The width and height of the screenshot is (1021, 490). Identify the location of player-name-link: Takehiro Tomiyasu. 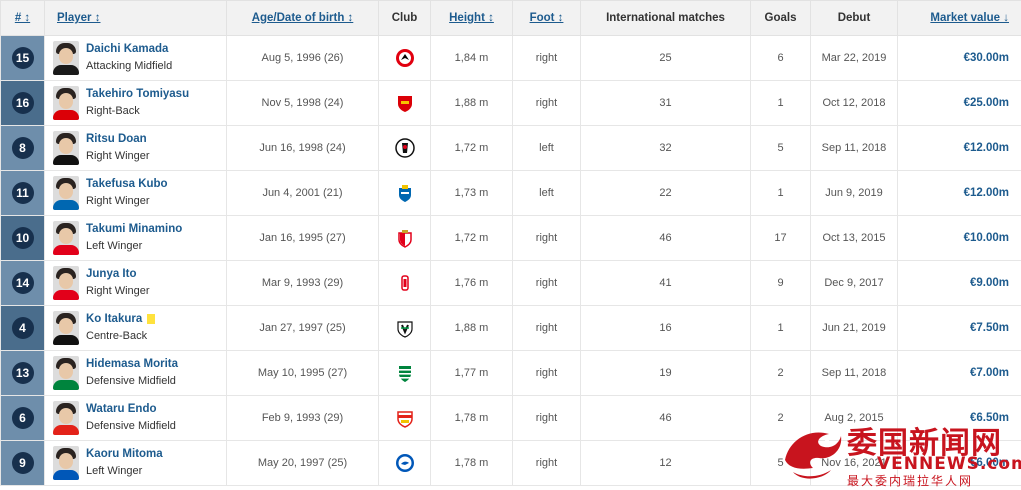
(138, 94).